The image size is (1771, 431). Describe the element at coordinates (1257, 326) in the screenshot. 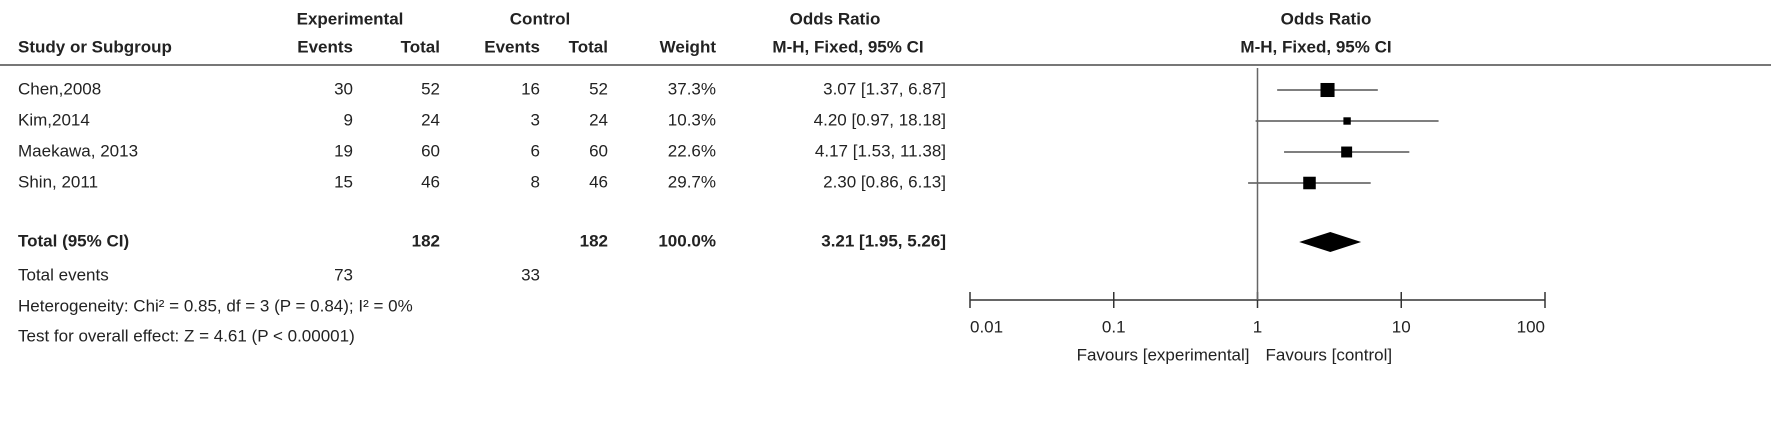

I see `x-tick-label: 1` at that location.